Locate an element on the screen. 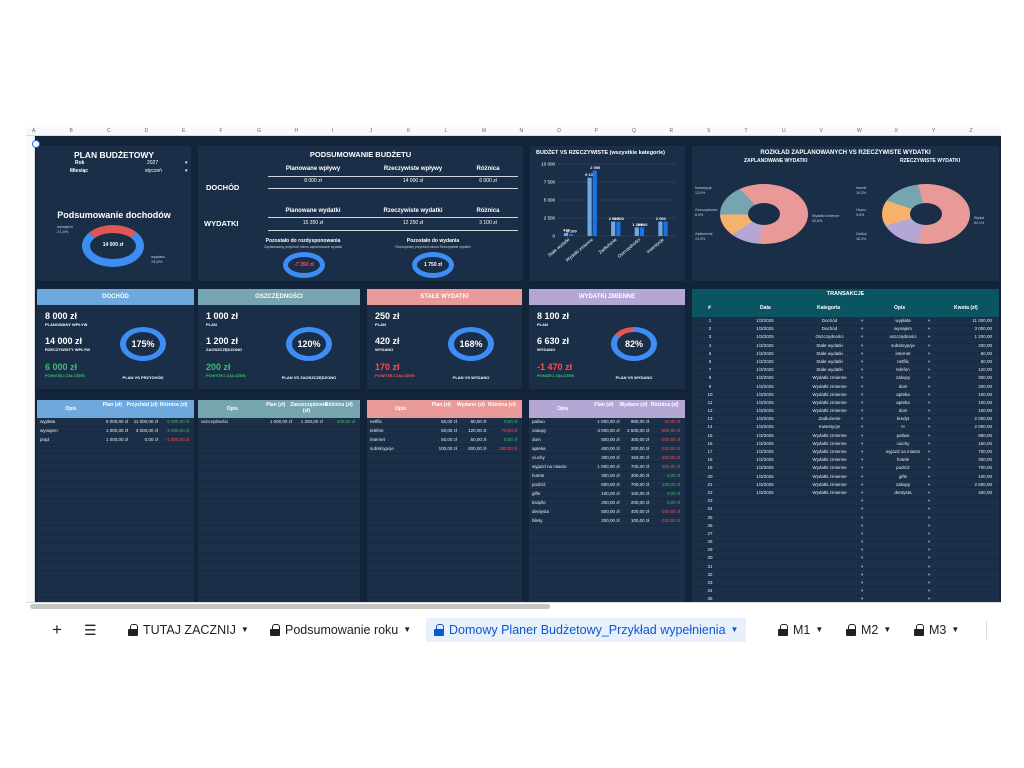  table-row: ciuchy 300,00 zł 150,00 zł -150,00 zł is located at coordinates (607, 458).